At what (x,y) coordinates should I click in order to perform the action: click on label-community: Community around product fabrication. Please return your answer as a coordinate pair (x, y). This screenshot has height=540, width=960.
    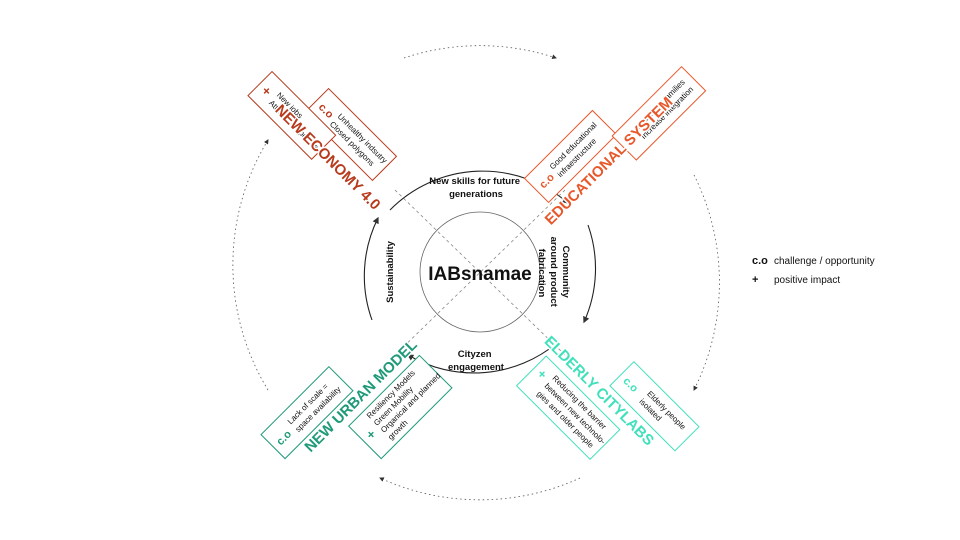
    Looking at the image, I should click on (553, 273).